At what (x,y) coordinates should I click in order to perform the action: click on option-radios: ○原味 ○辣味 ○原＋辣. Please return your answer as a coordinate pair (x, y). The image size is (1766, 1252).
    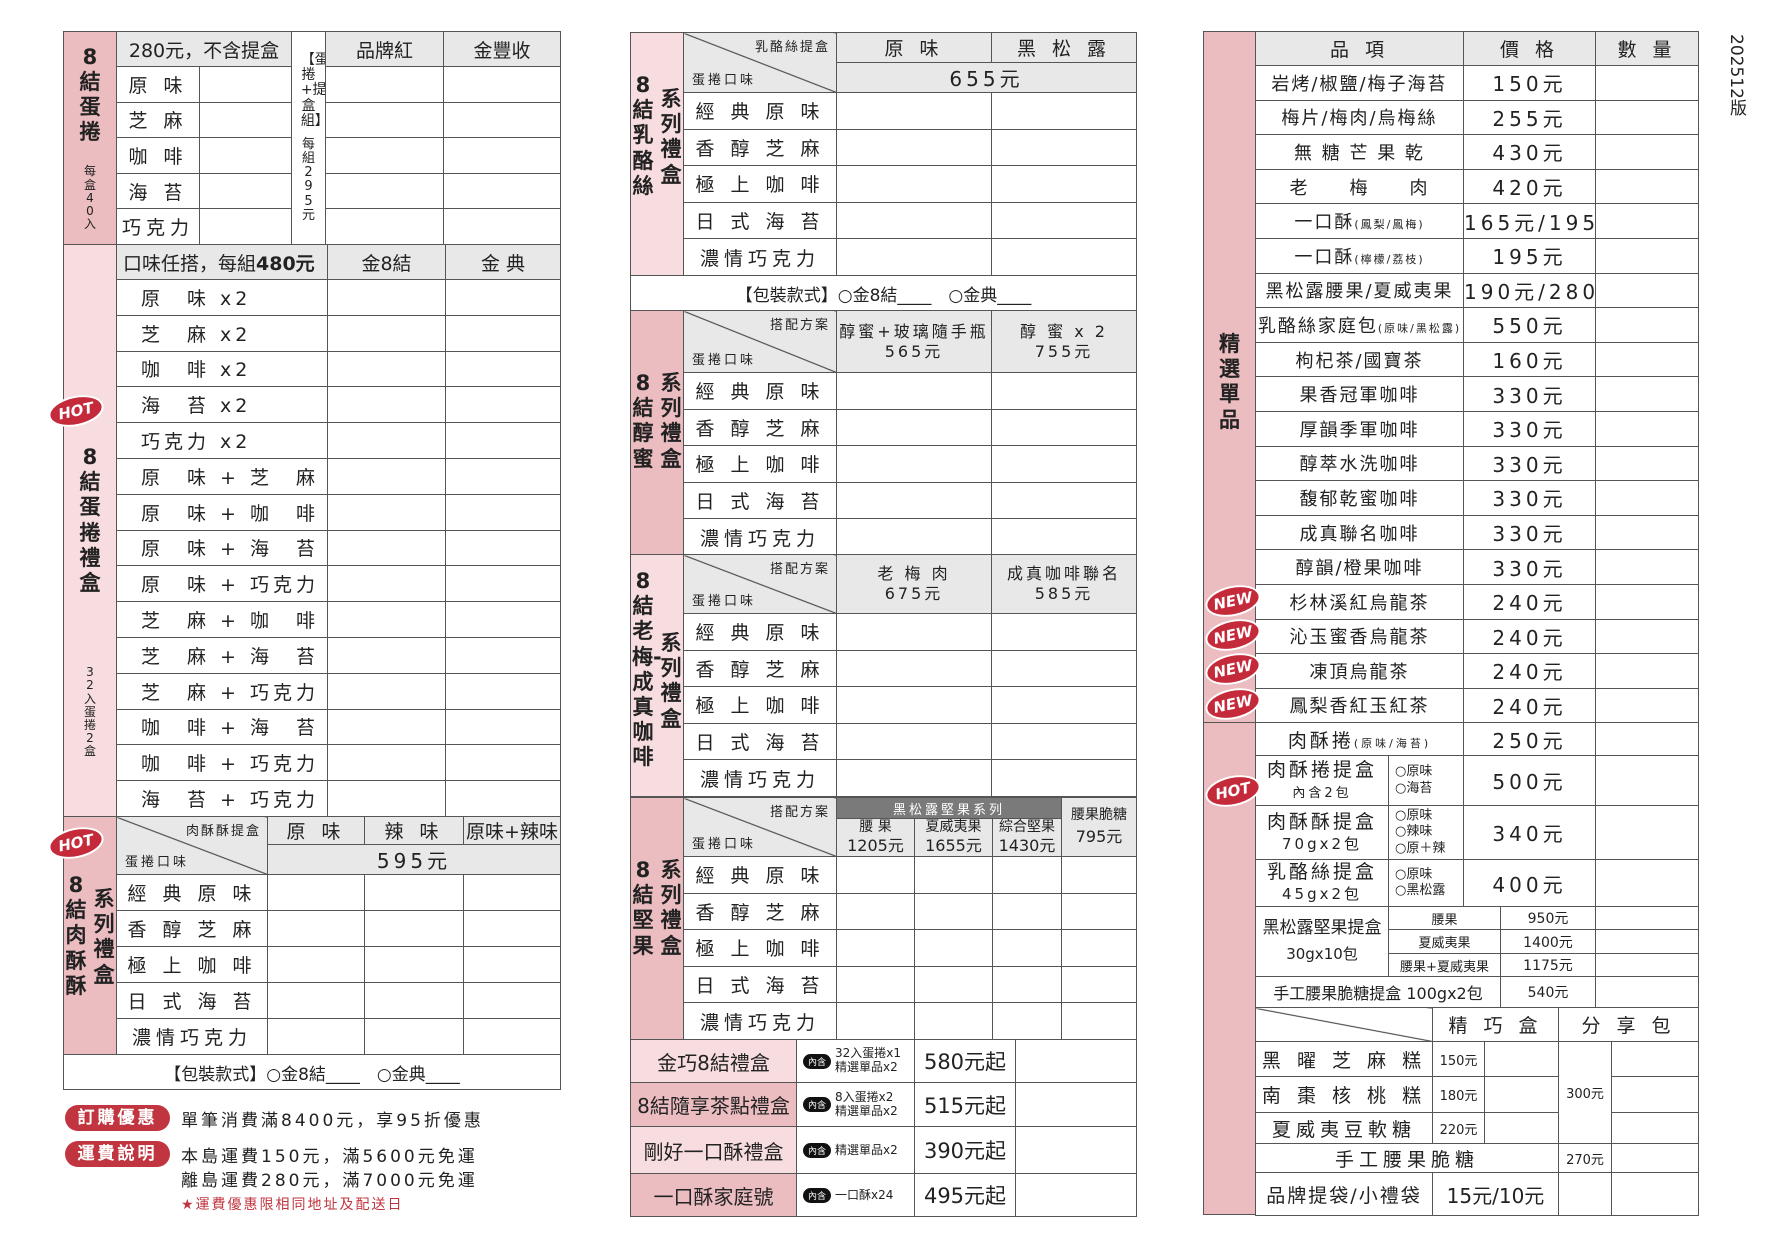
    Looking at the image, I should click on (1426, 832).